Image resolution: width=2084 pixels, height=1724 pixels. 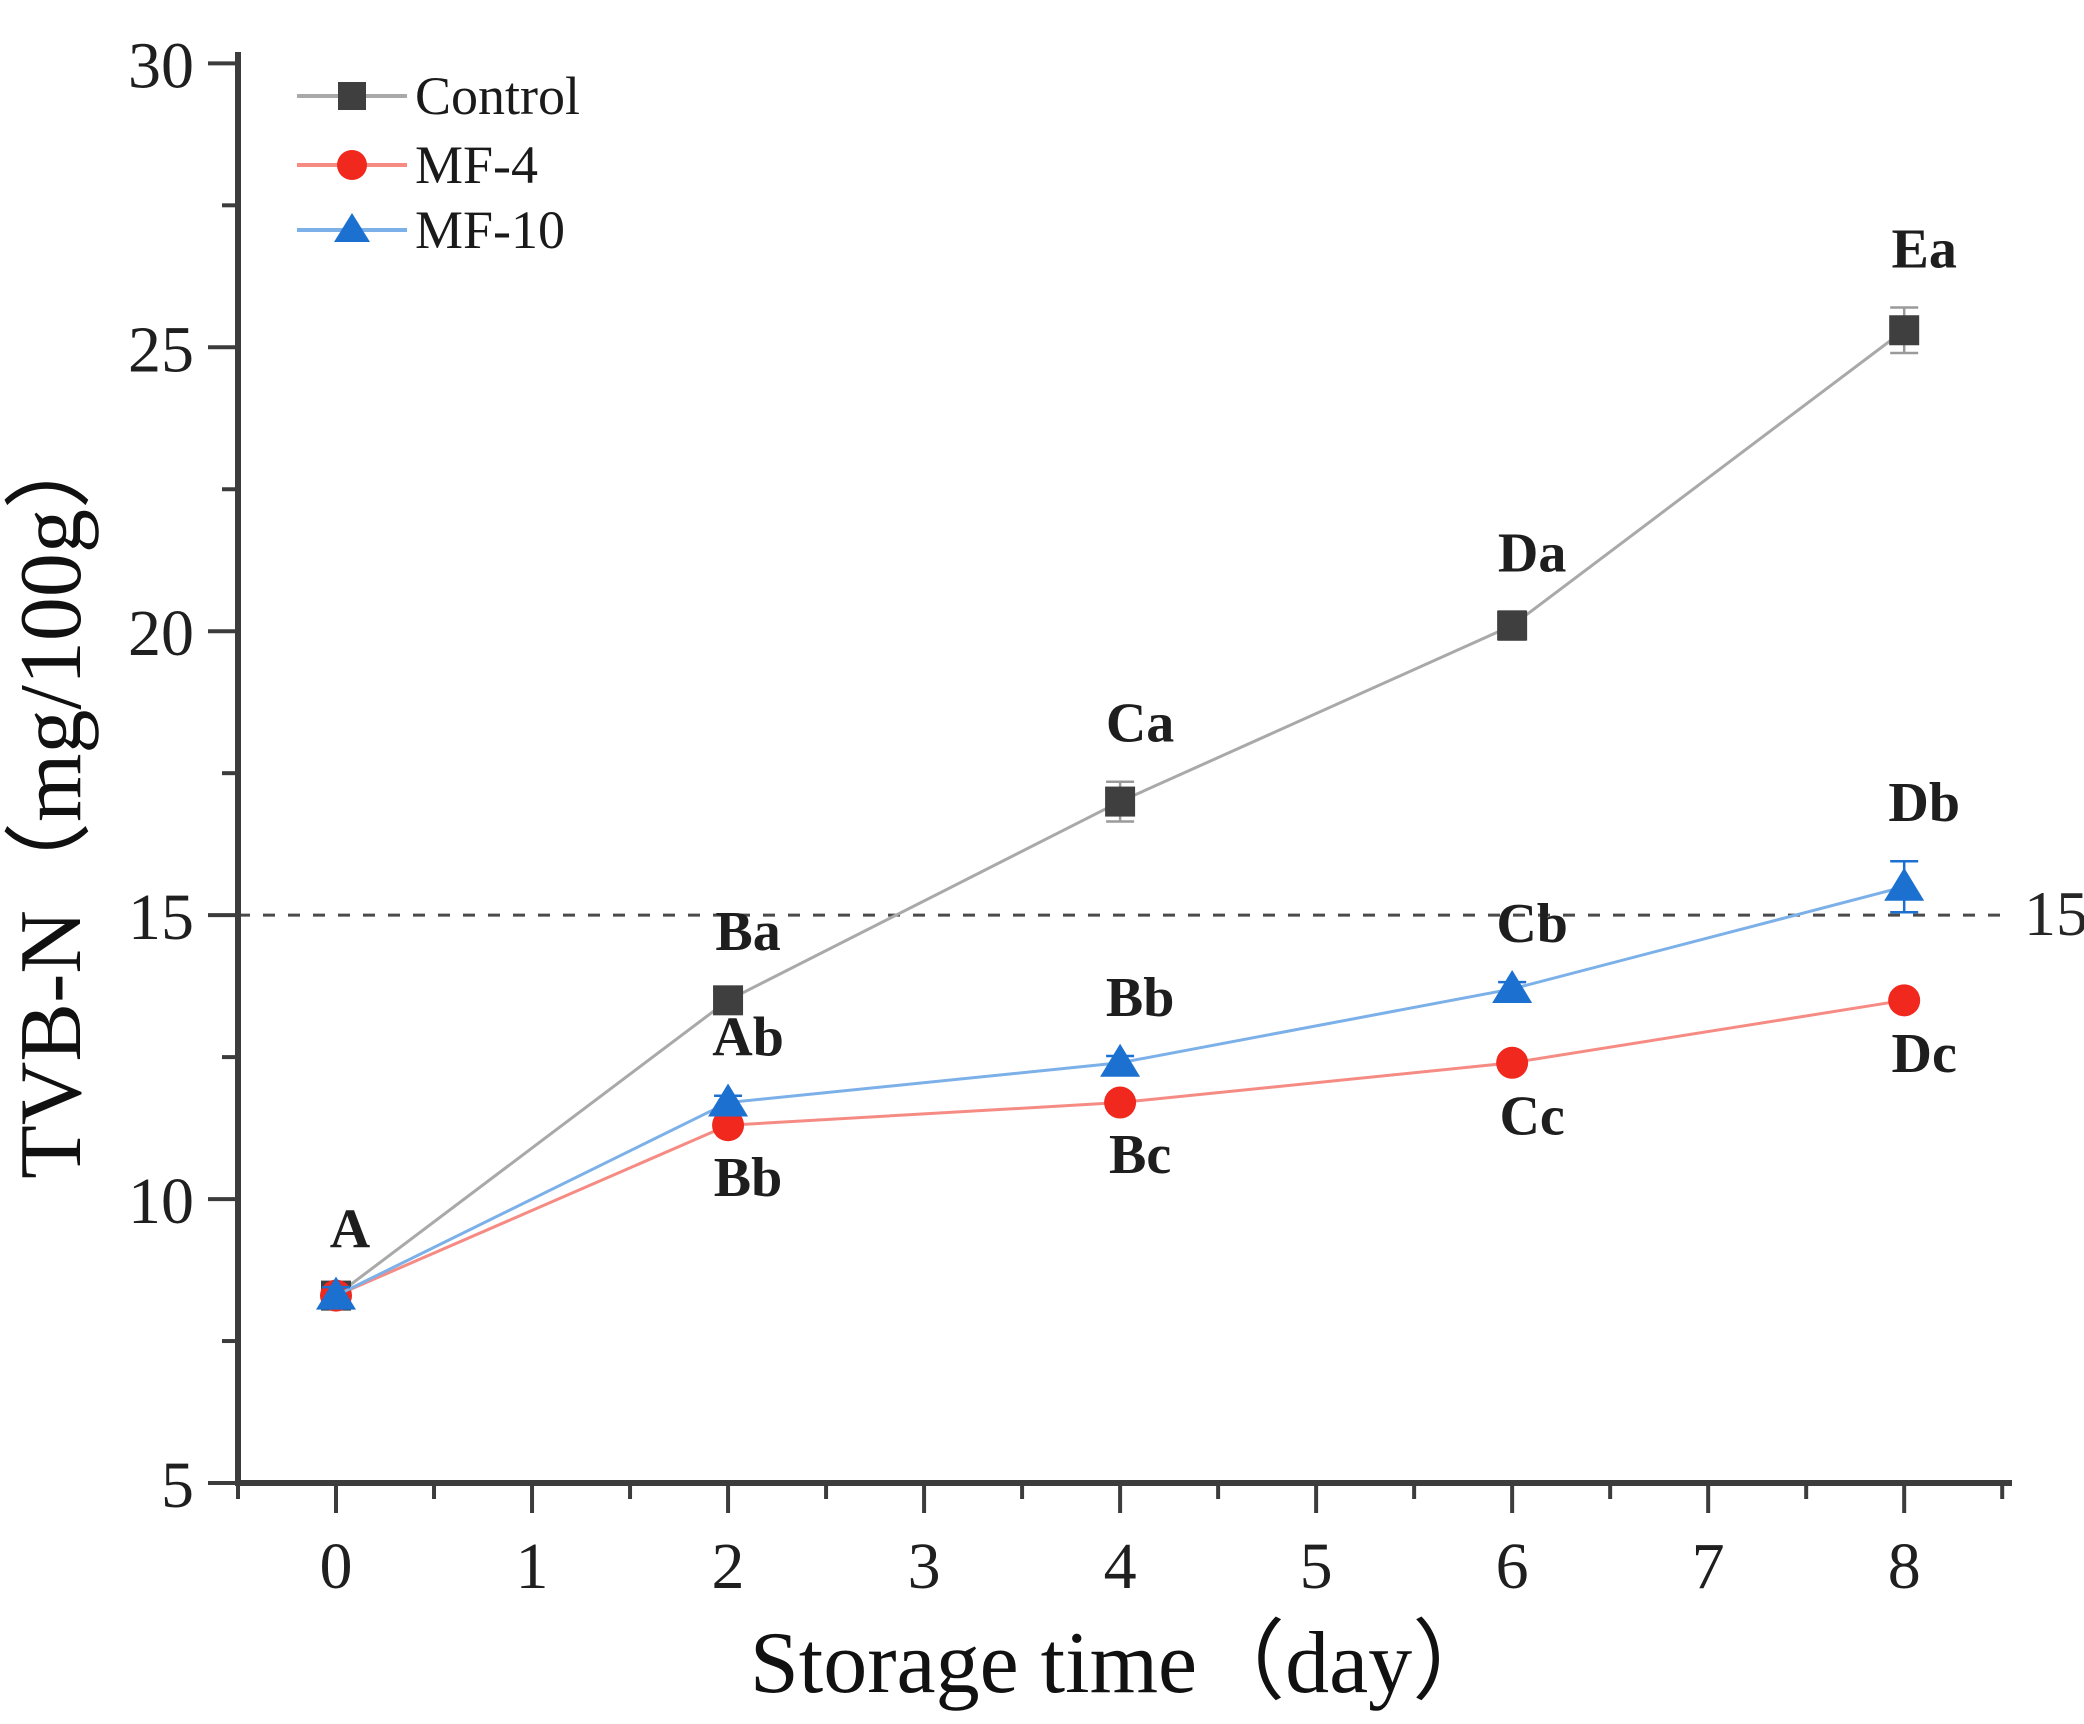 What do you see at coordinates (728, 1566) in the screenshot?
I see `x-tick-label: 2` at bounding box center [728, 1566].